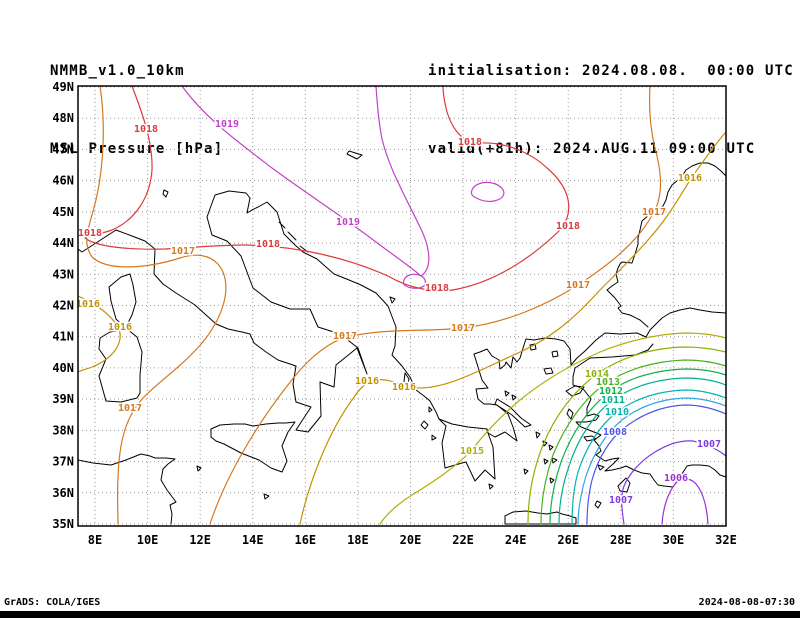 This screenshot has width=800, height=618. What do you see at coordinates (63, 181) in the screenshot?
I see `lat-tick-label: 46N` at bounding box center [63, 181].